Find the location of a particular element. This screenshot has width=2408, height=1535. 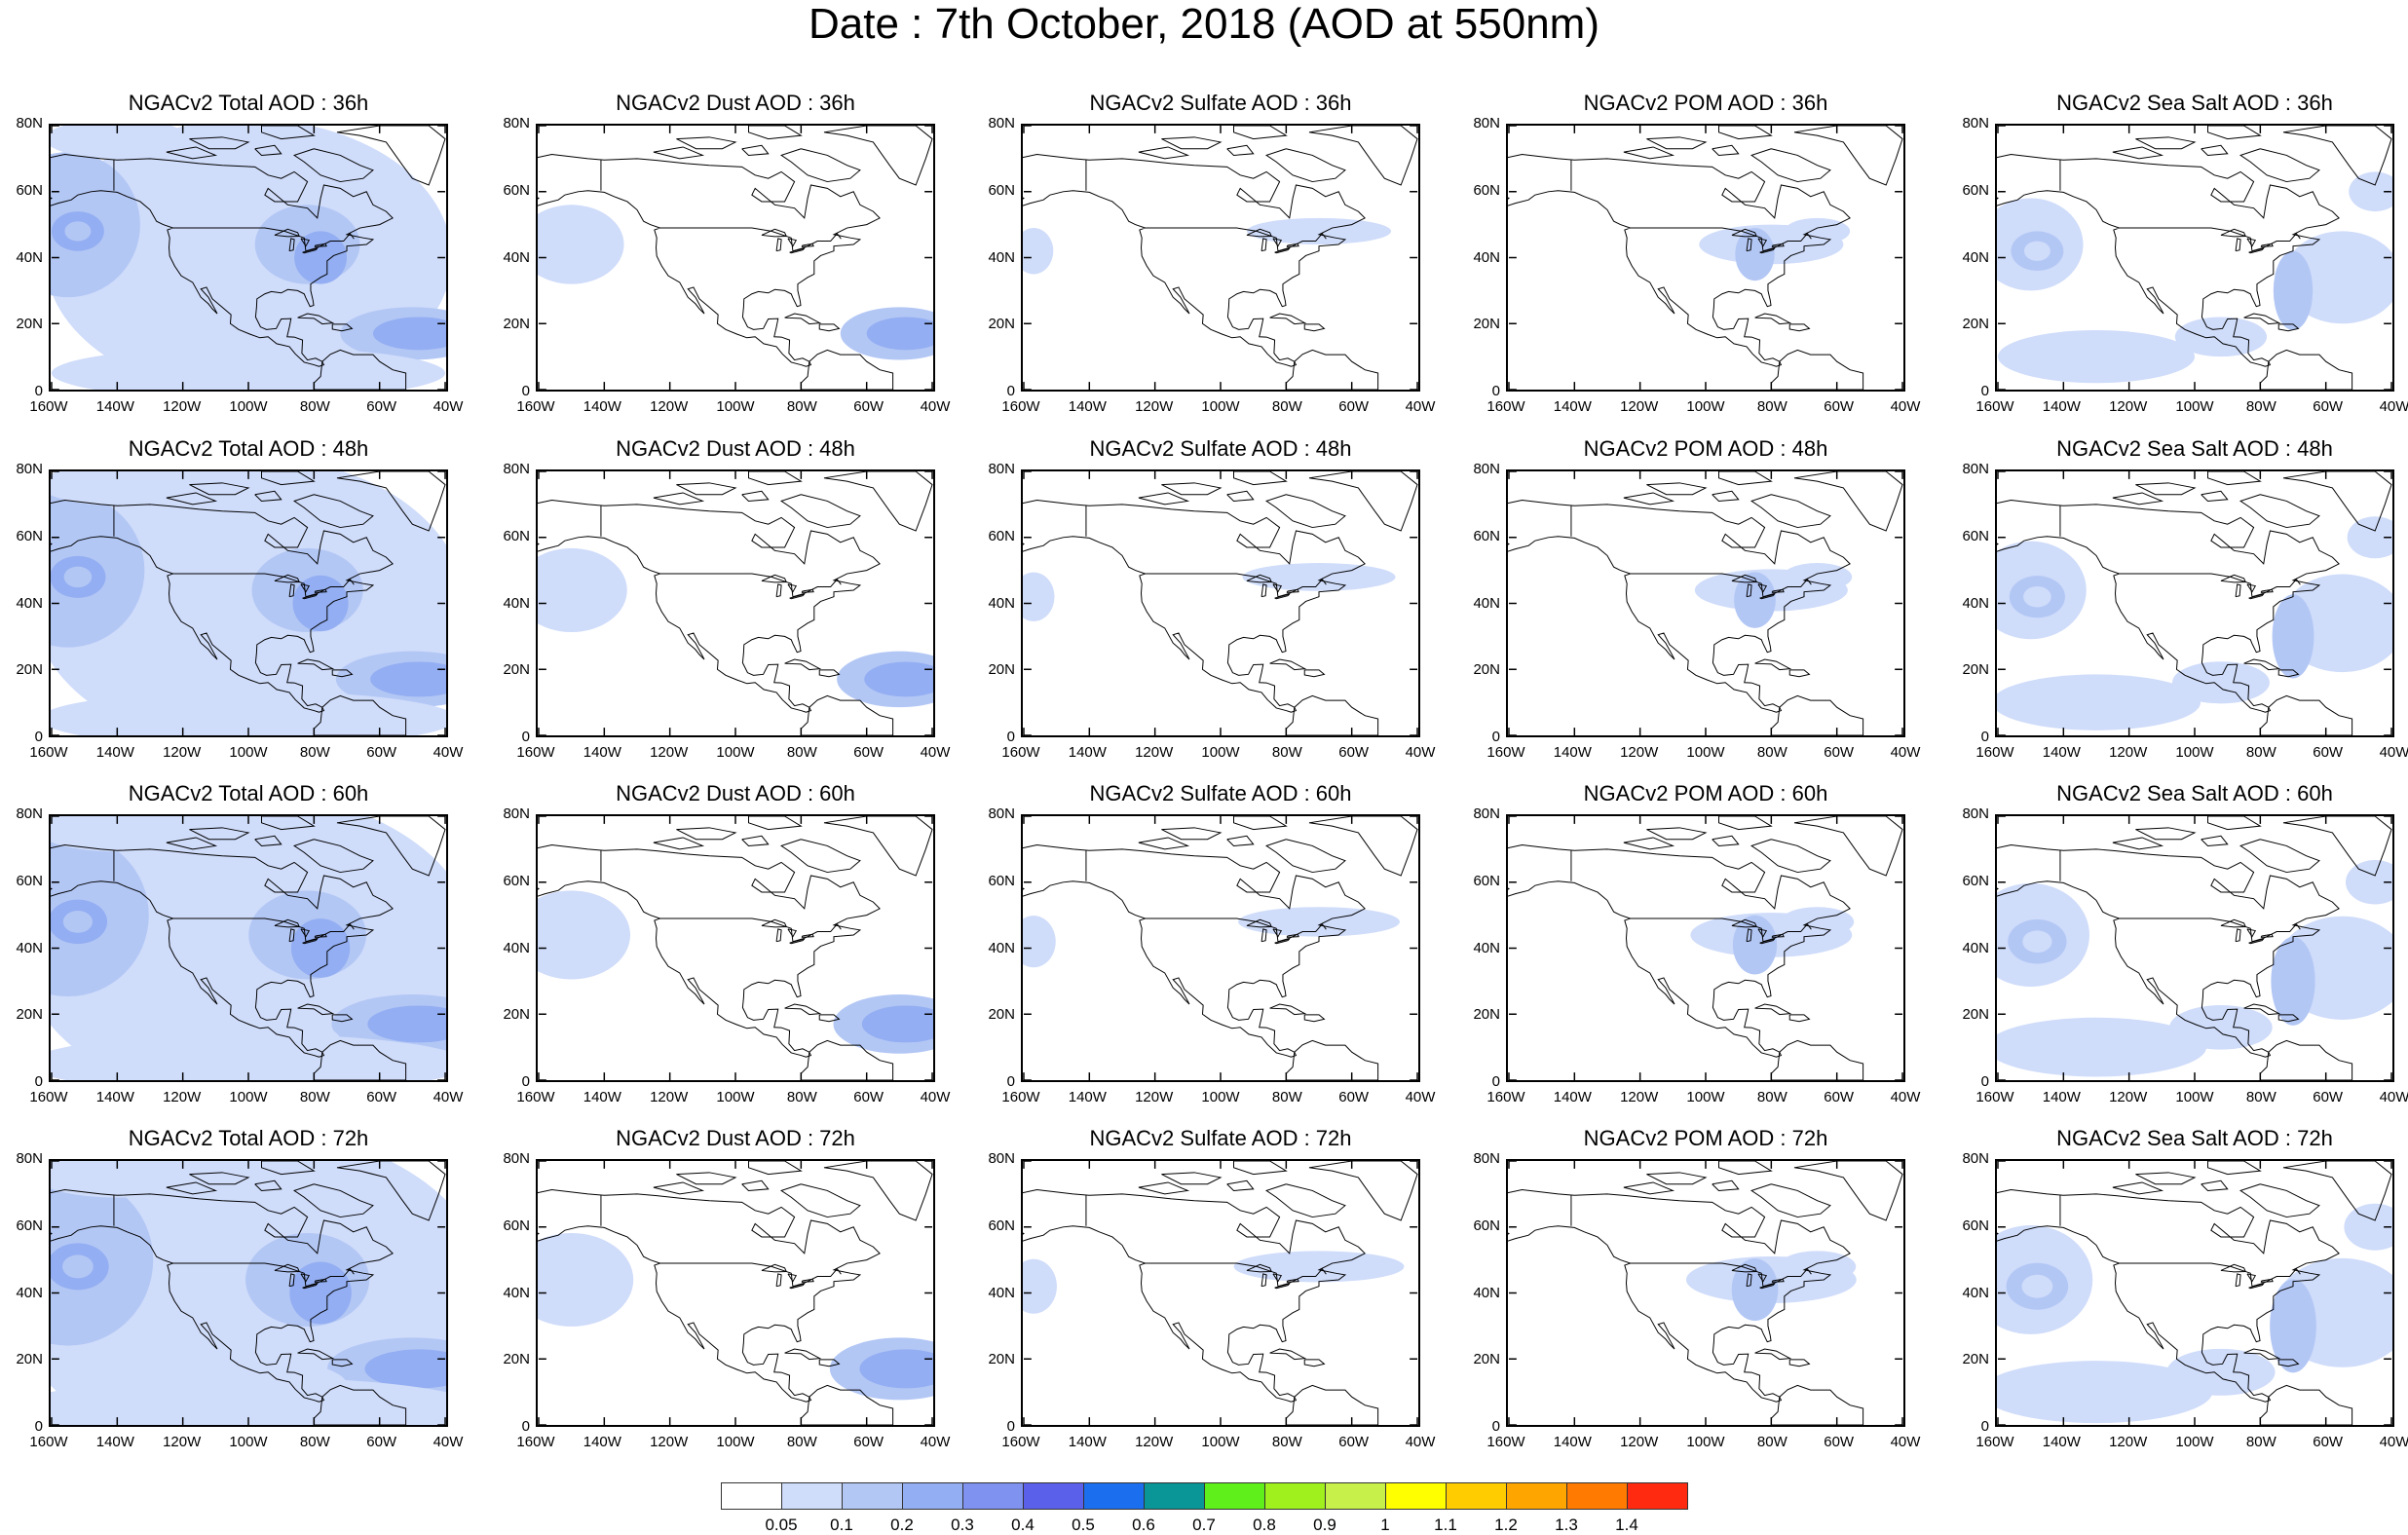

panel-title: NGACv2 Sulfate AOD : 48h is located at coordinates (1220, 448).